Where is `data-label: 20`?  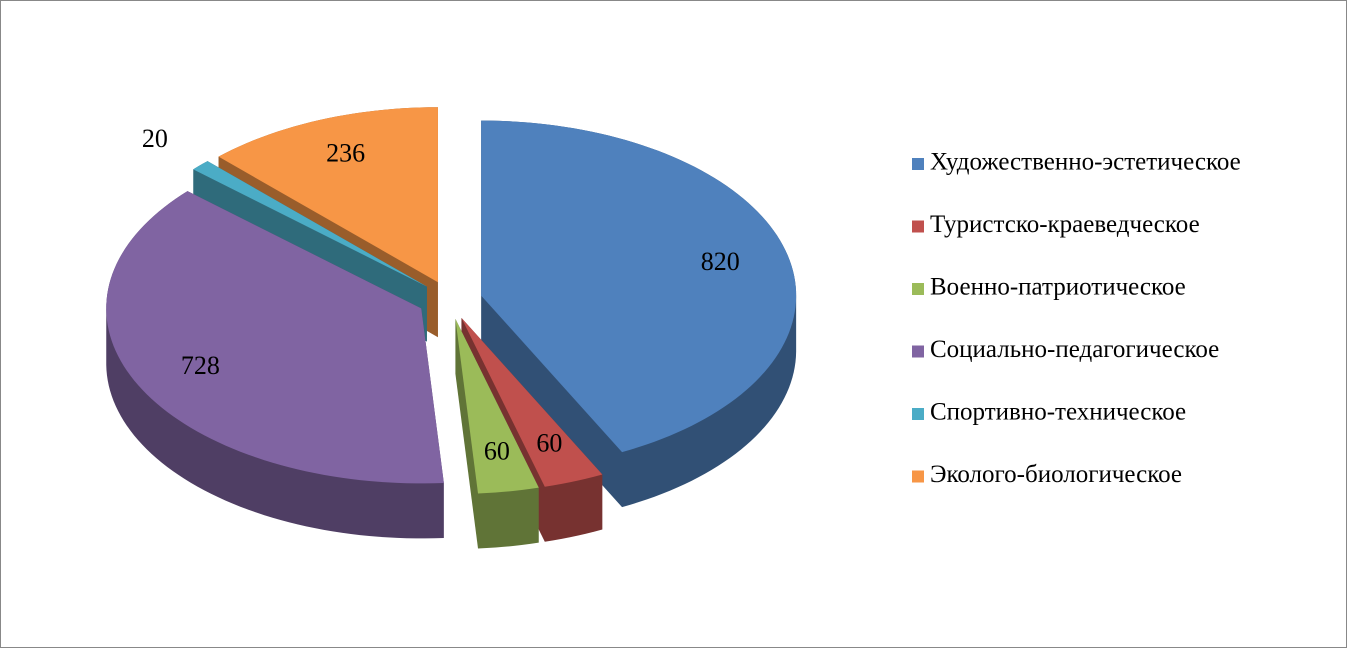 data-label: 20 is located at coordinates (155, 138).